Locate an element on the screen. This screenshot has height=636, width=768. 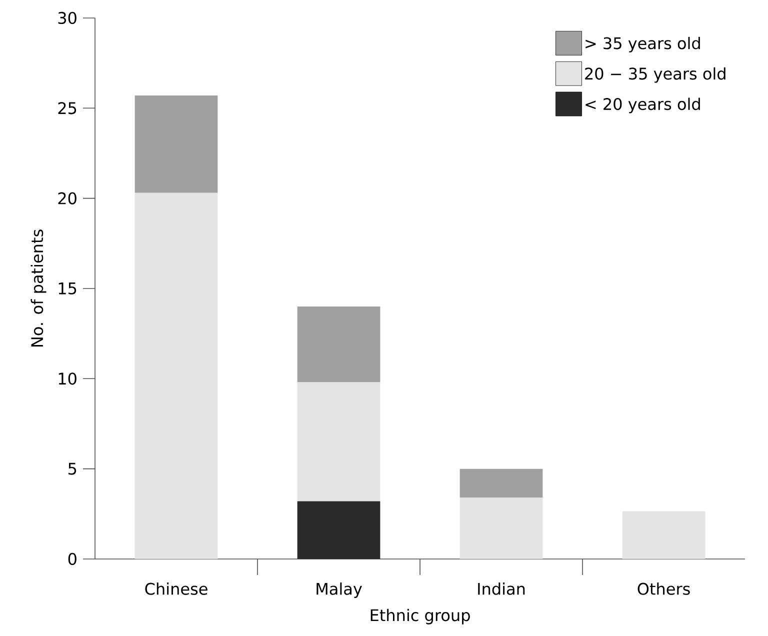
y-tick-label: 10 is located at coordinates (67, 378).